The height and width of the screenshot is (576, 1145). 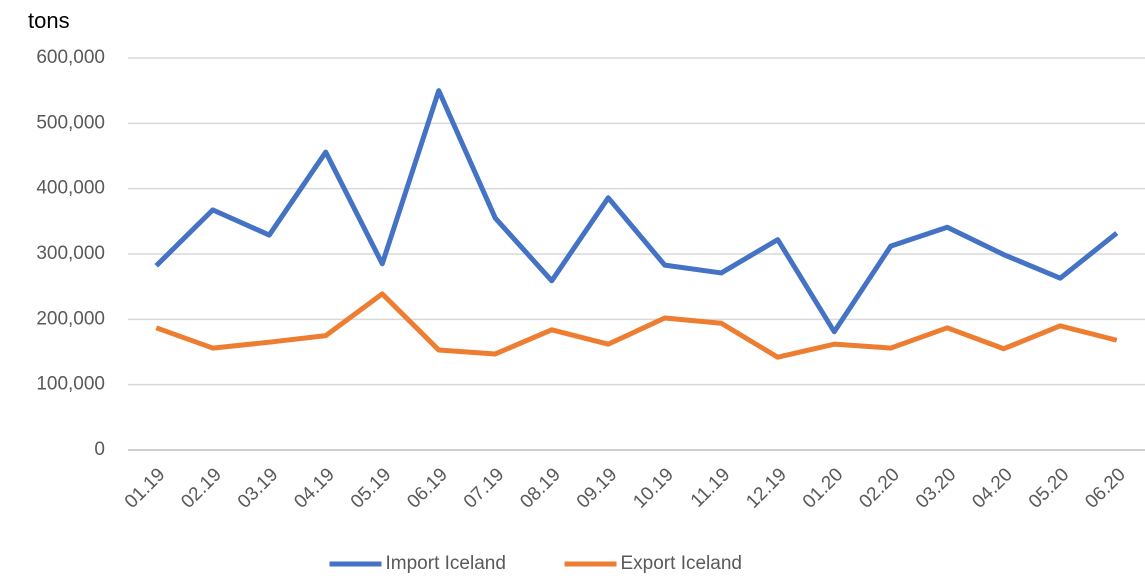 I want to click on x-tick-label: 05.20, so click(x=1049, y=488).